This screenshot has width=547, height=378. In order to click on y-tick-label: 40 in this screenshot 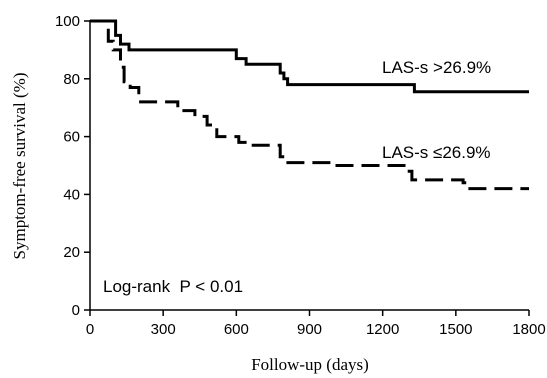, I will do `click(71, 194)`.